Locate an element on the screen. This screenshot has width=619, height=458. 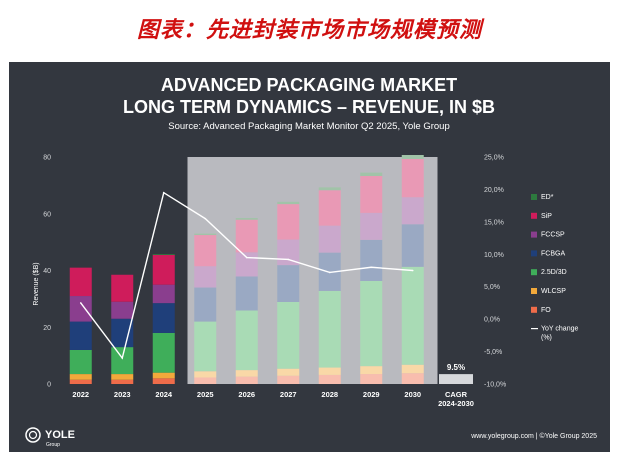
y-tick-label: 60 is located at coordinates (47, 214).